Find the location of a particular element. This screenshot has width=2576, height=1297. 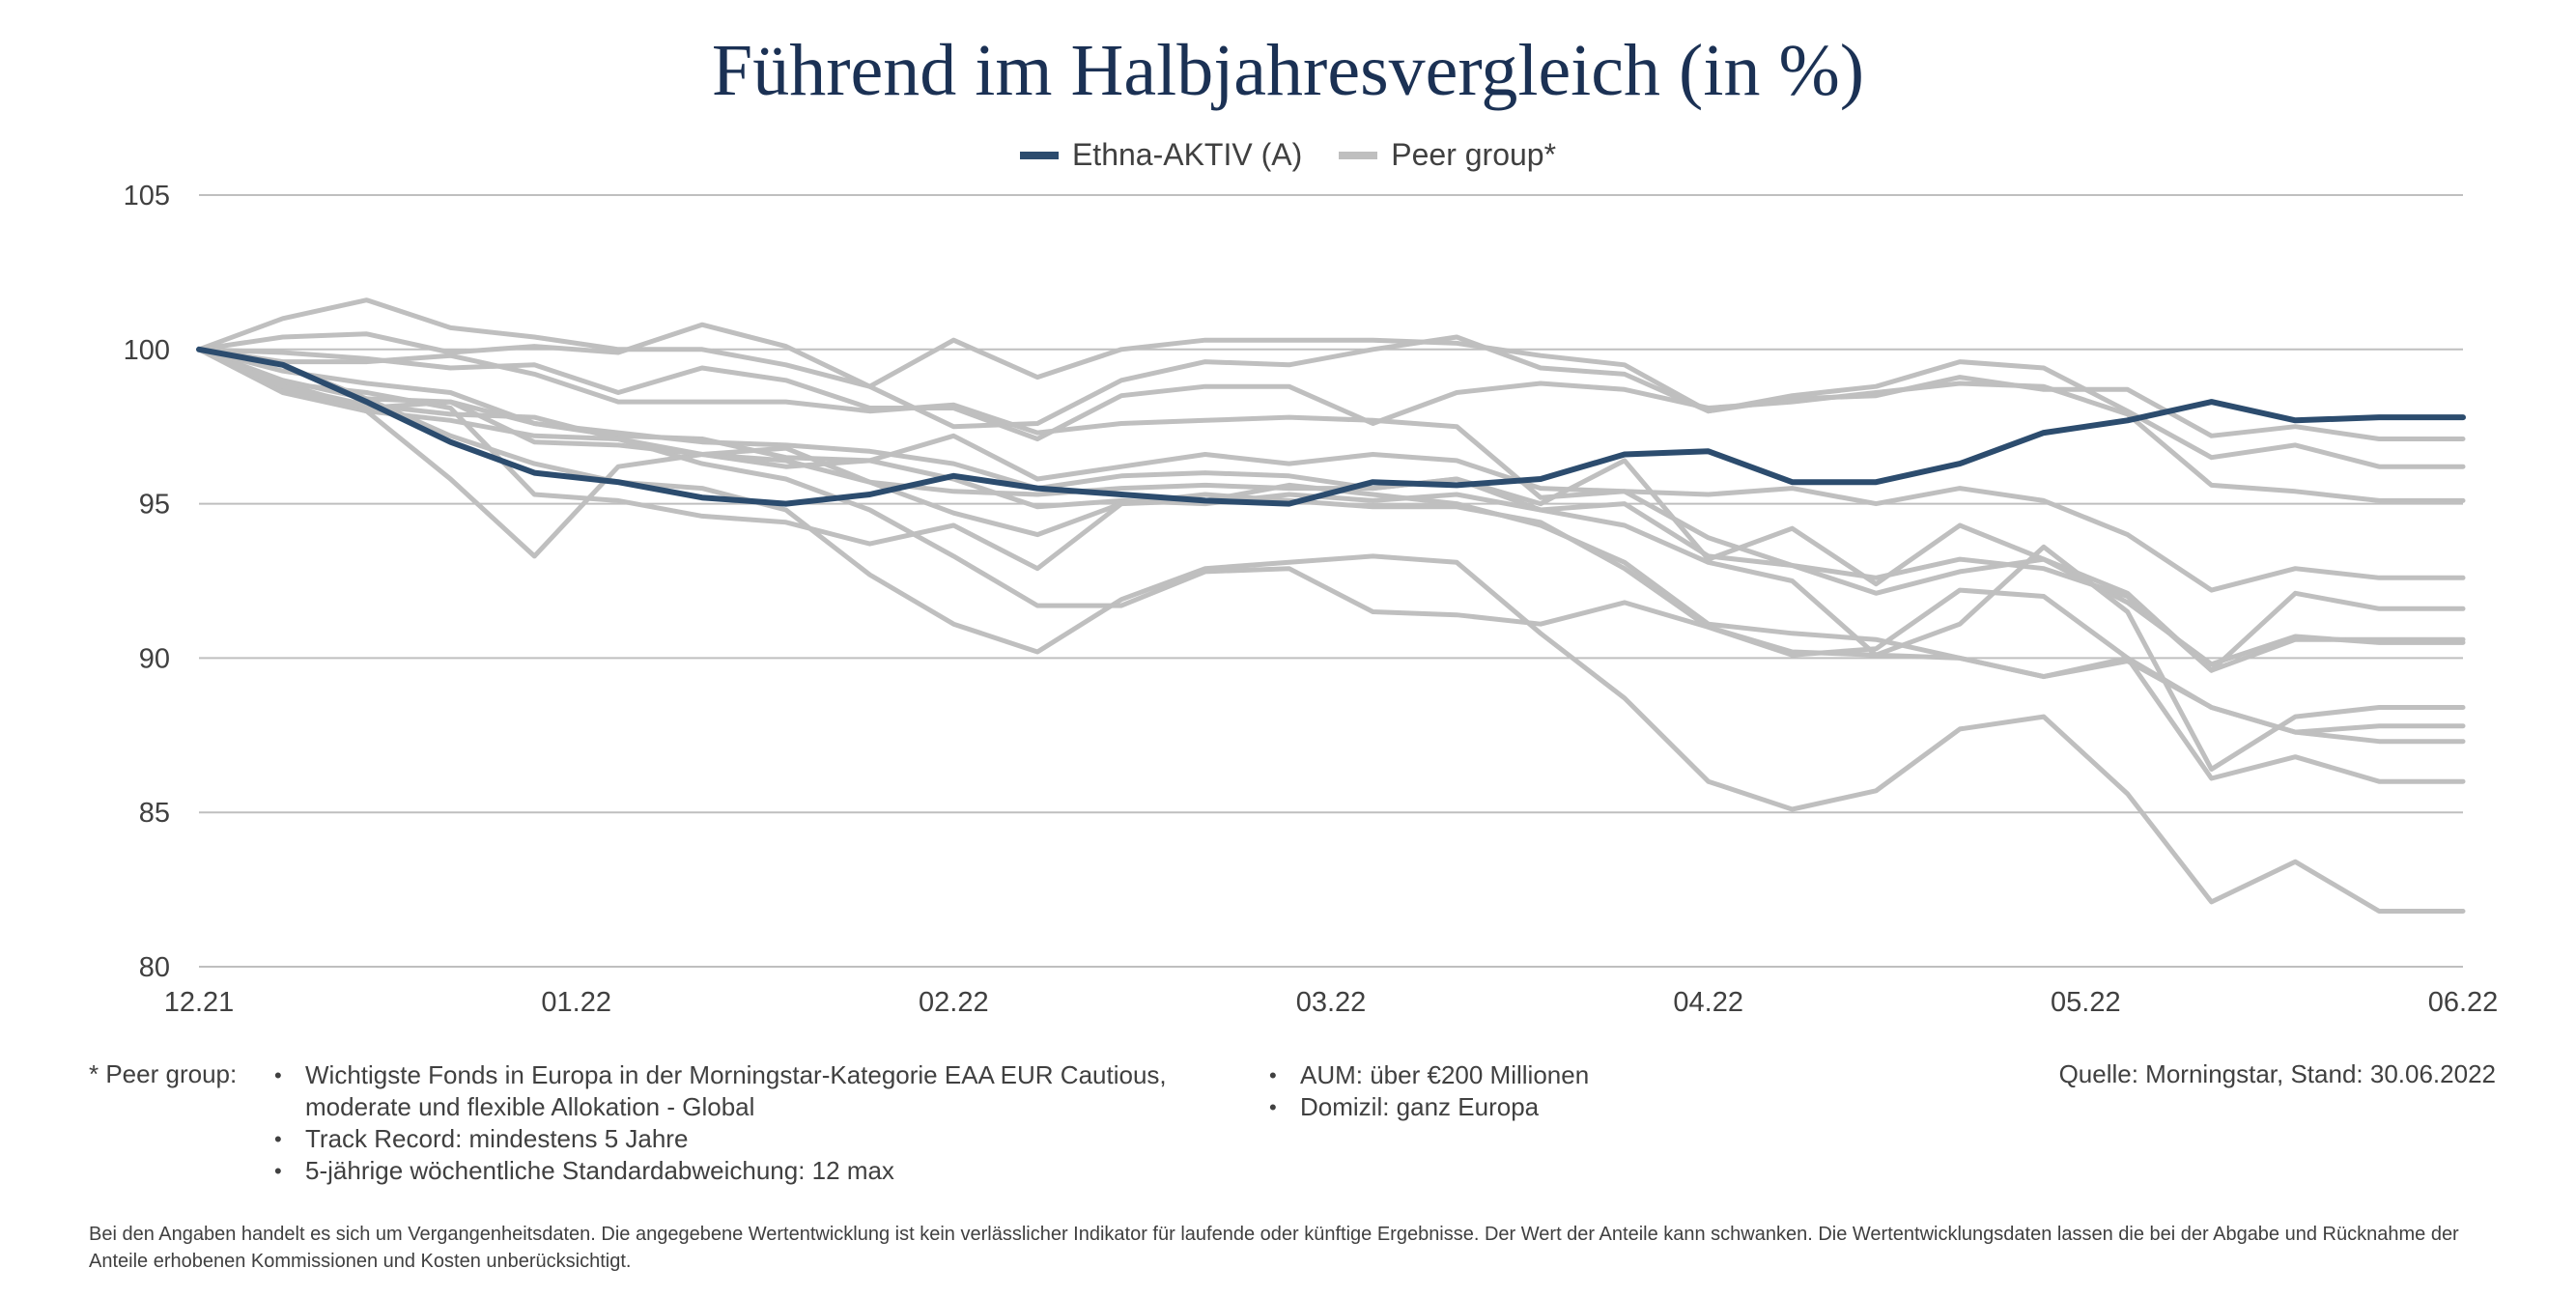

x-axis-labels: 12.21 01.22 02.22 03.22 04.22 05.22 06.22 is located at coordinates (1331, 1002).